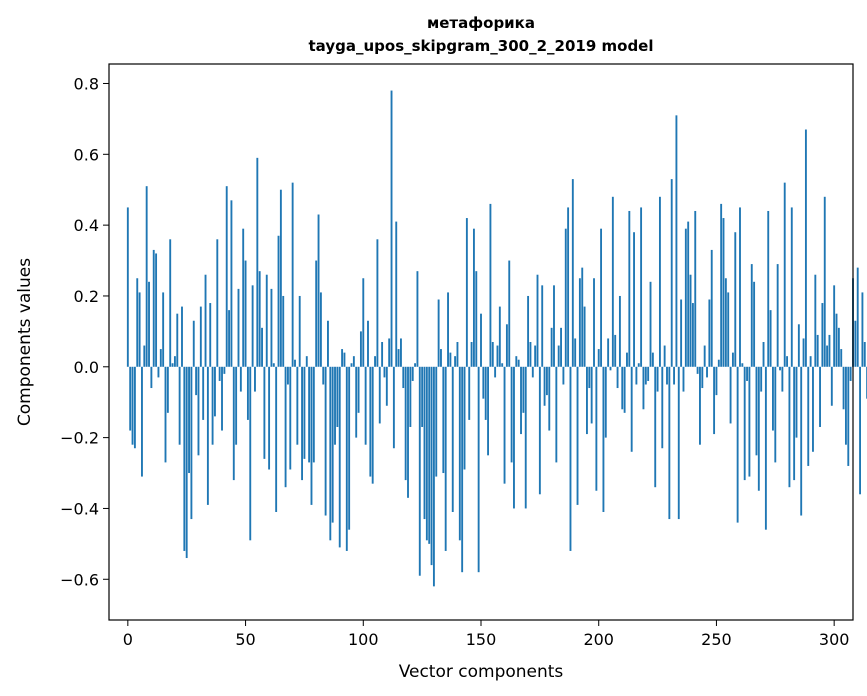 The width and height of the screenshot is (867, 696). I want to click on y-tick-label: 0.0, so click(86, 367).